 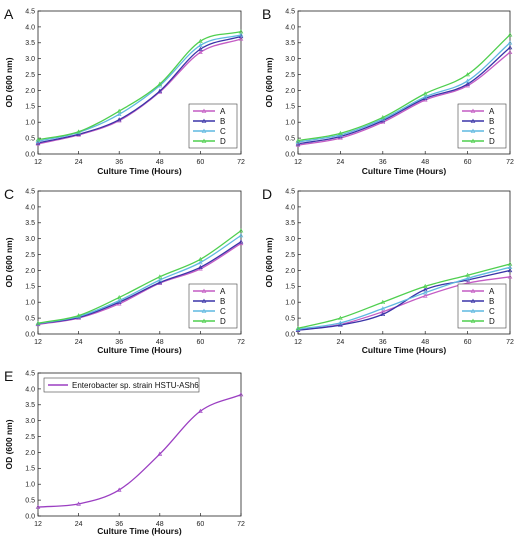 I want to click on x-tick-label: 24, so click(x=341, y=162).